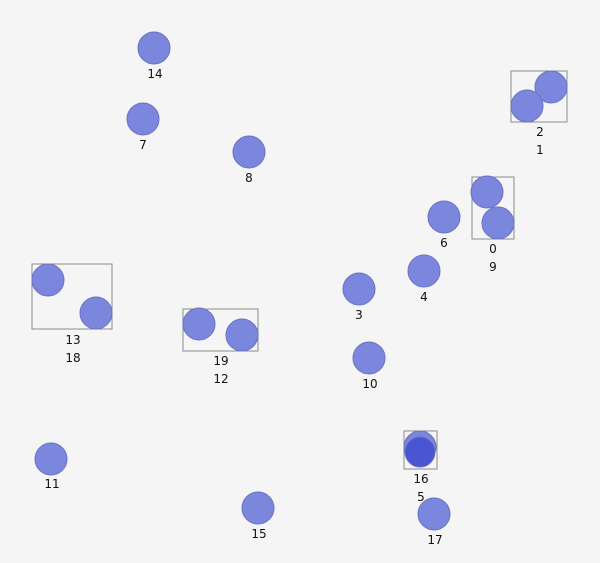  What do you see at coordinates (444, 243) in the screenshot?
I see `node-label-6: 6` at bounding box center [444, 243].